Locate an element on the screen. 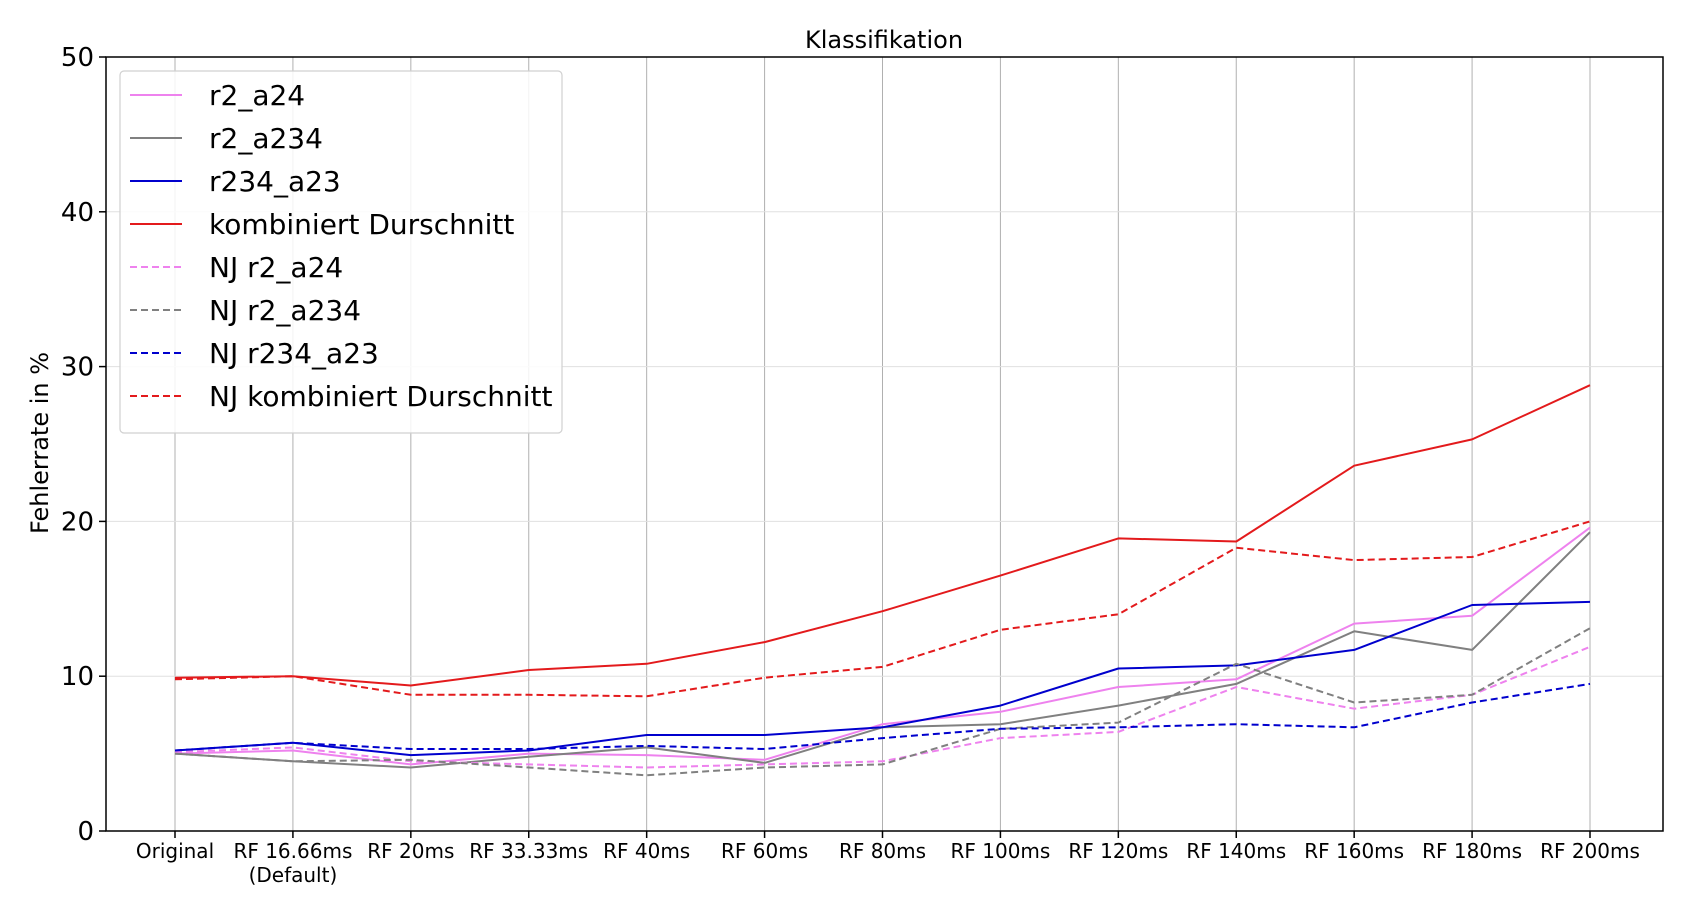 The image size is (1684, 910). x-tick-label: RF 200ms is located at coordinates (1590, 851).